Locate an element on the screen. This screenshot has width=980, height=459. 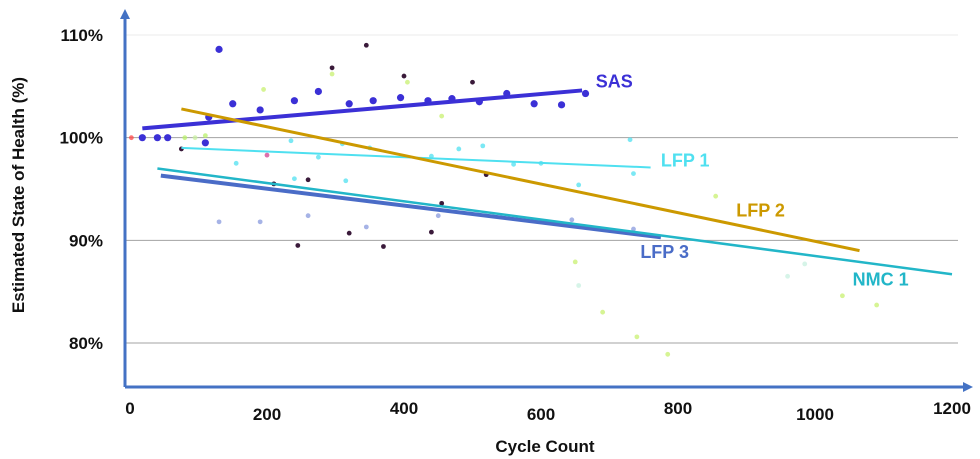
series-label-sas: SAS is located at coordinates (614, 81).